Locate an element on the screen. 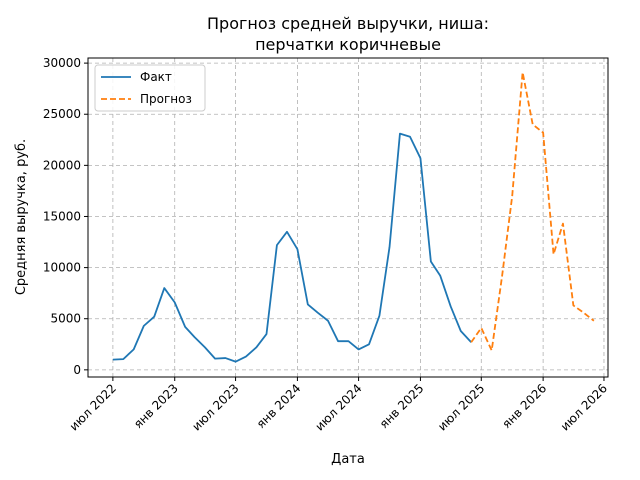 The image size is (640, 480). y-tick-label: 30000 is located at coordinates (62, 63).